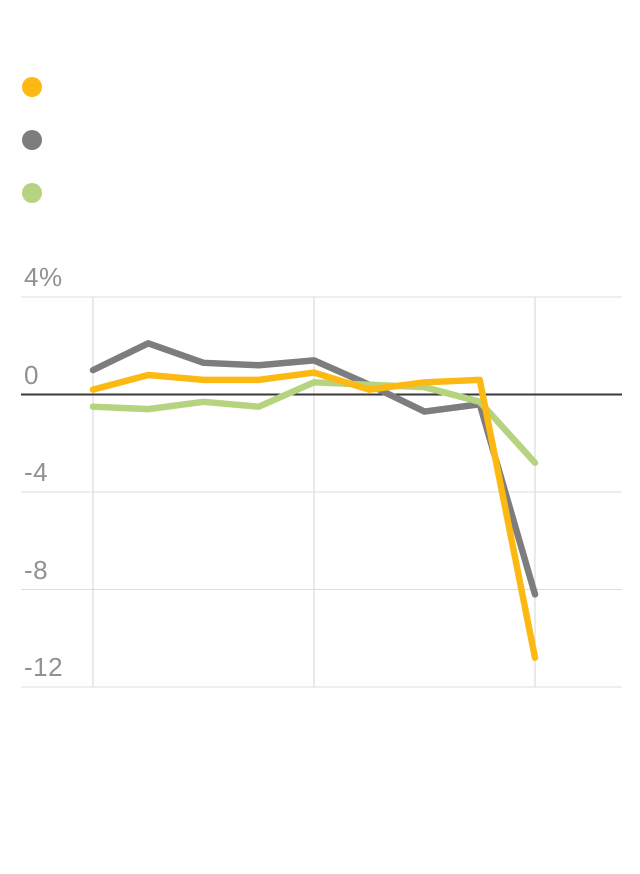  I want to click on y-axis-tick-label: -8, so click(36, 569).